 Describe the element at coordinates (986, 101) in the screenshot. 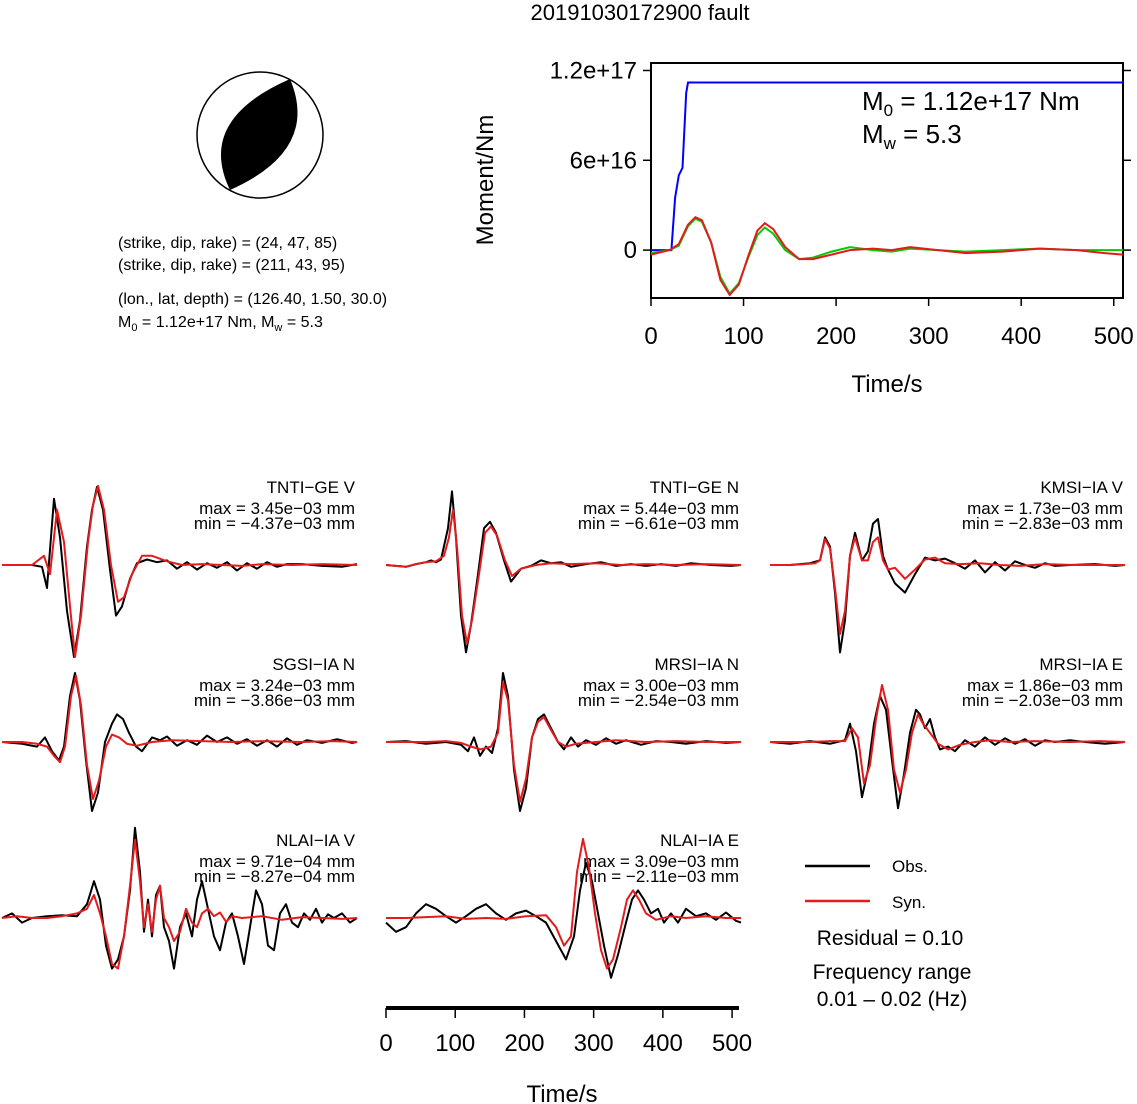

I see `stf-m0-rest: = 1.12e+17 Nm` at that location.